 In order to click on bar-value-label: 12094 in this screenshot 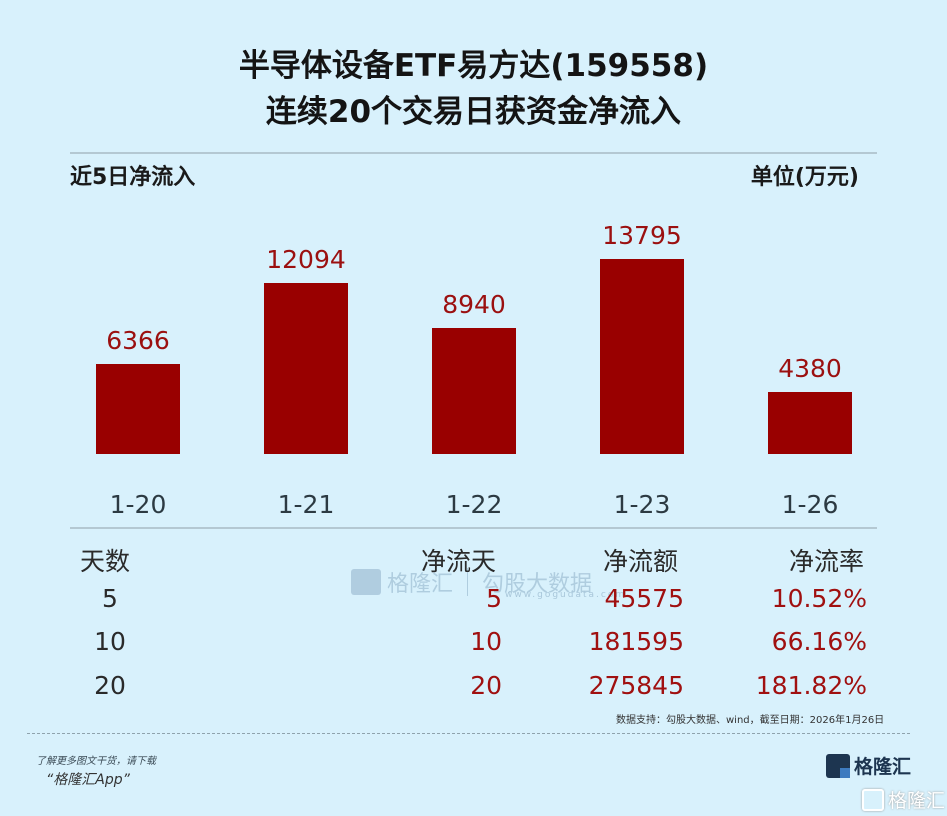, I will do `click(306, 259)`.